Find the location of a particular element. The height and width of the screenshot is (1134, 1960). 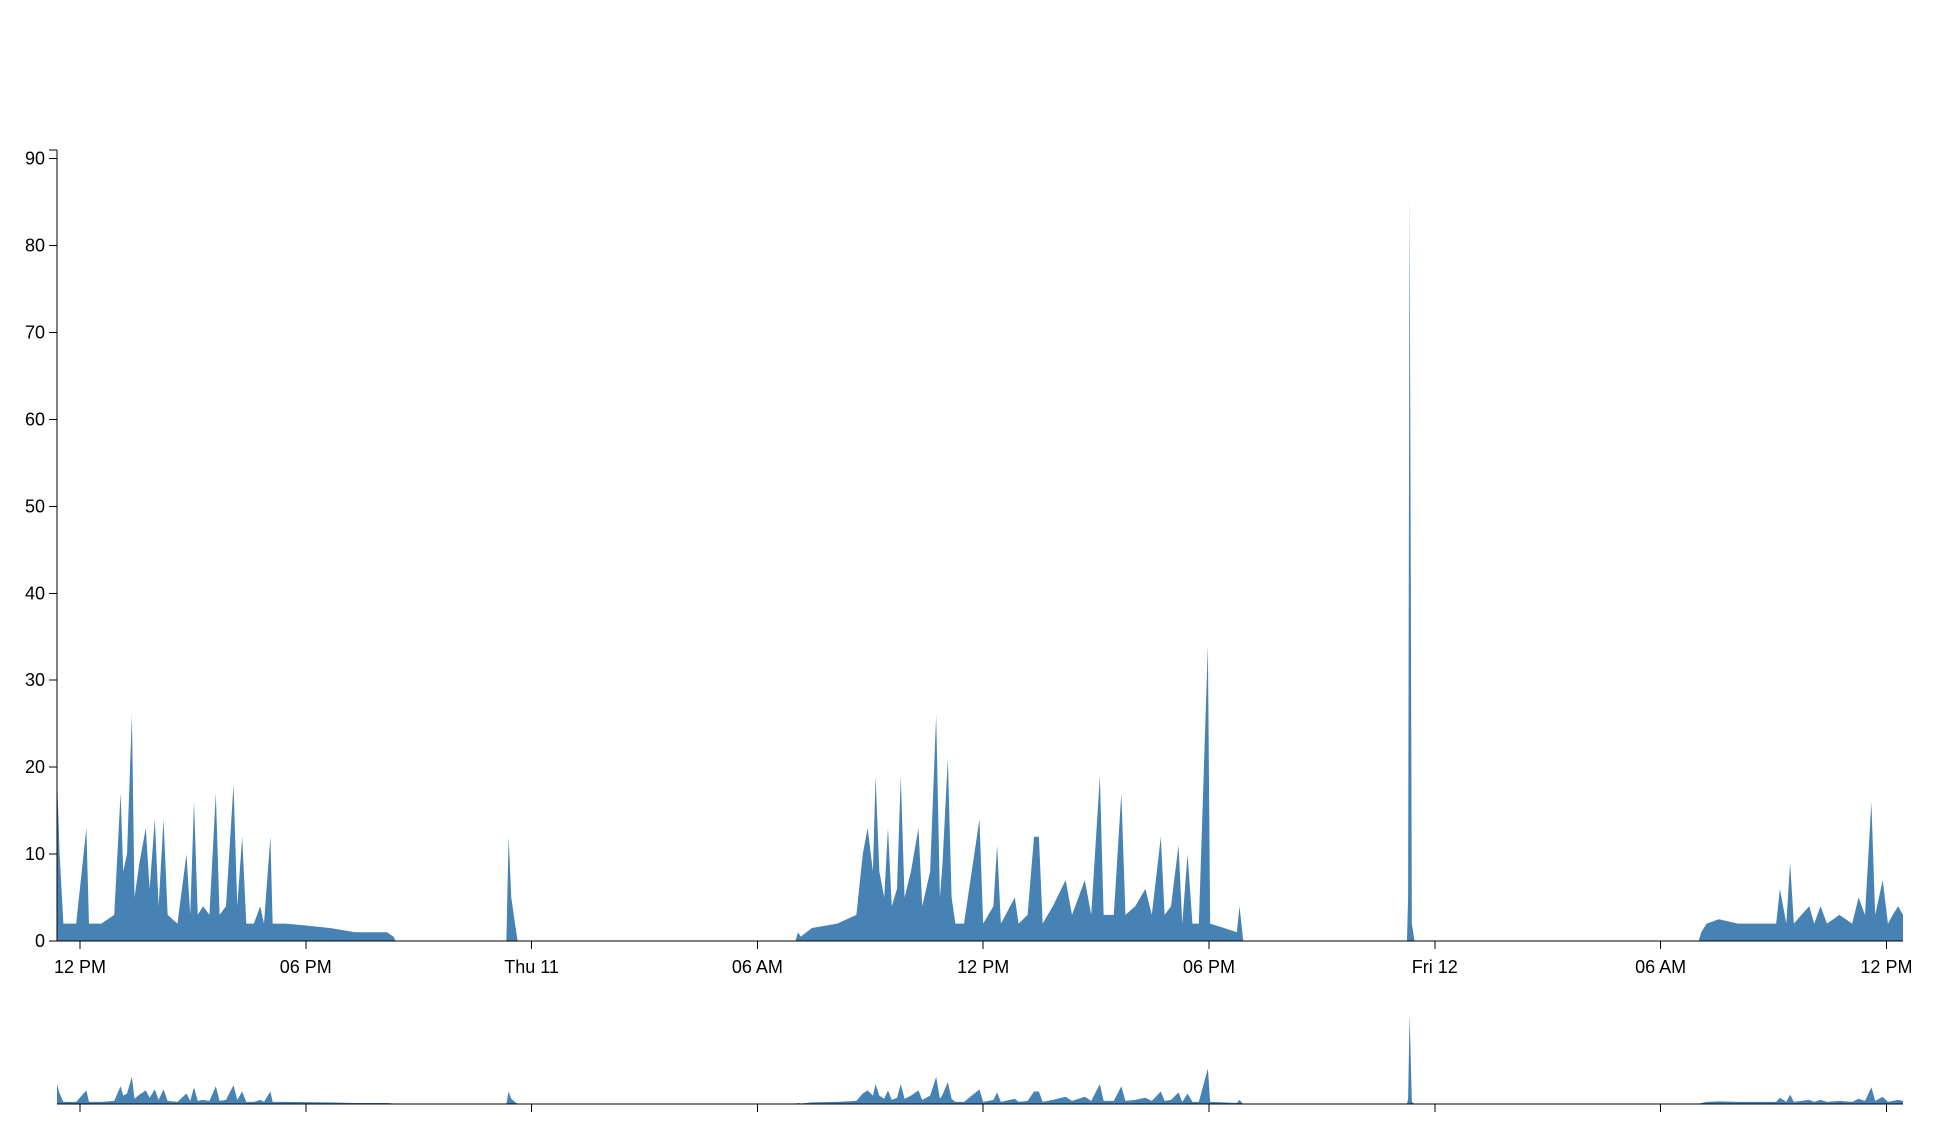

y-tick-label: 0 is located at coordinates (40, 941).